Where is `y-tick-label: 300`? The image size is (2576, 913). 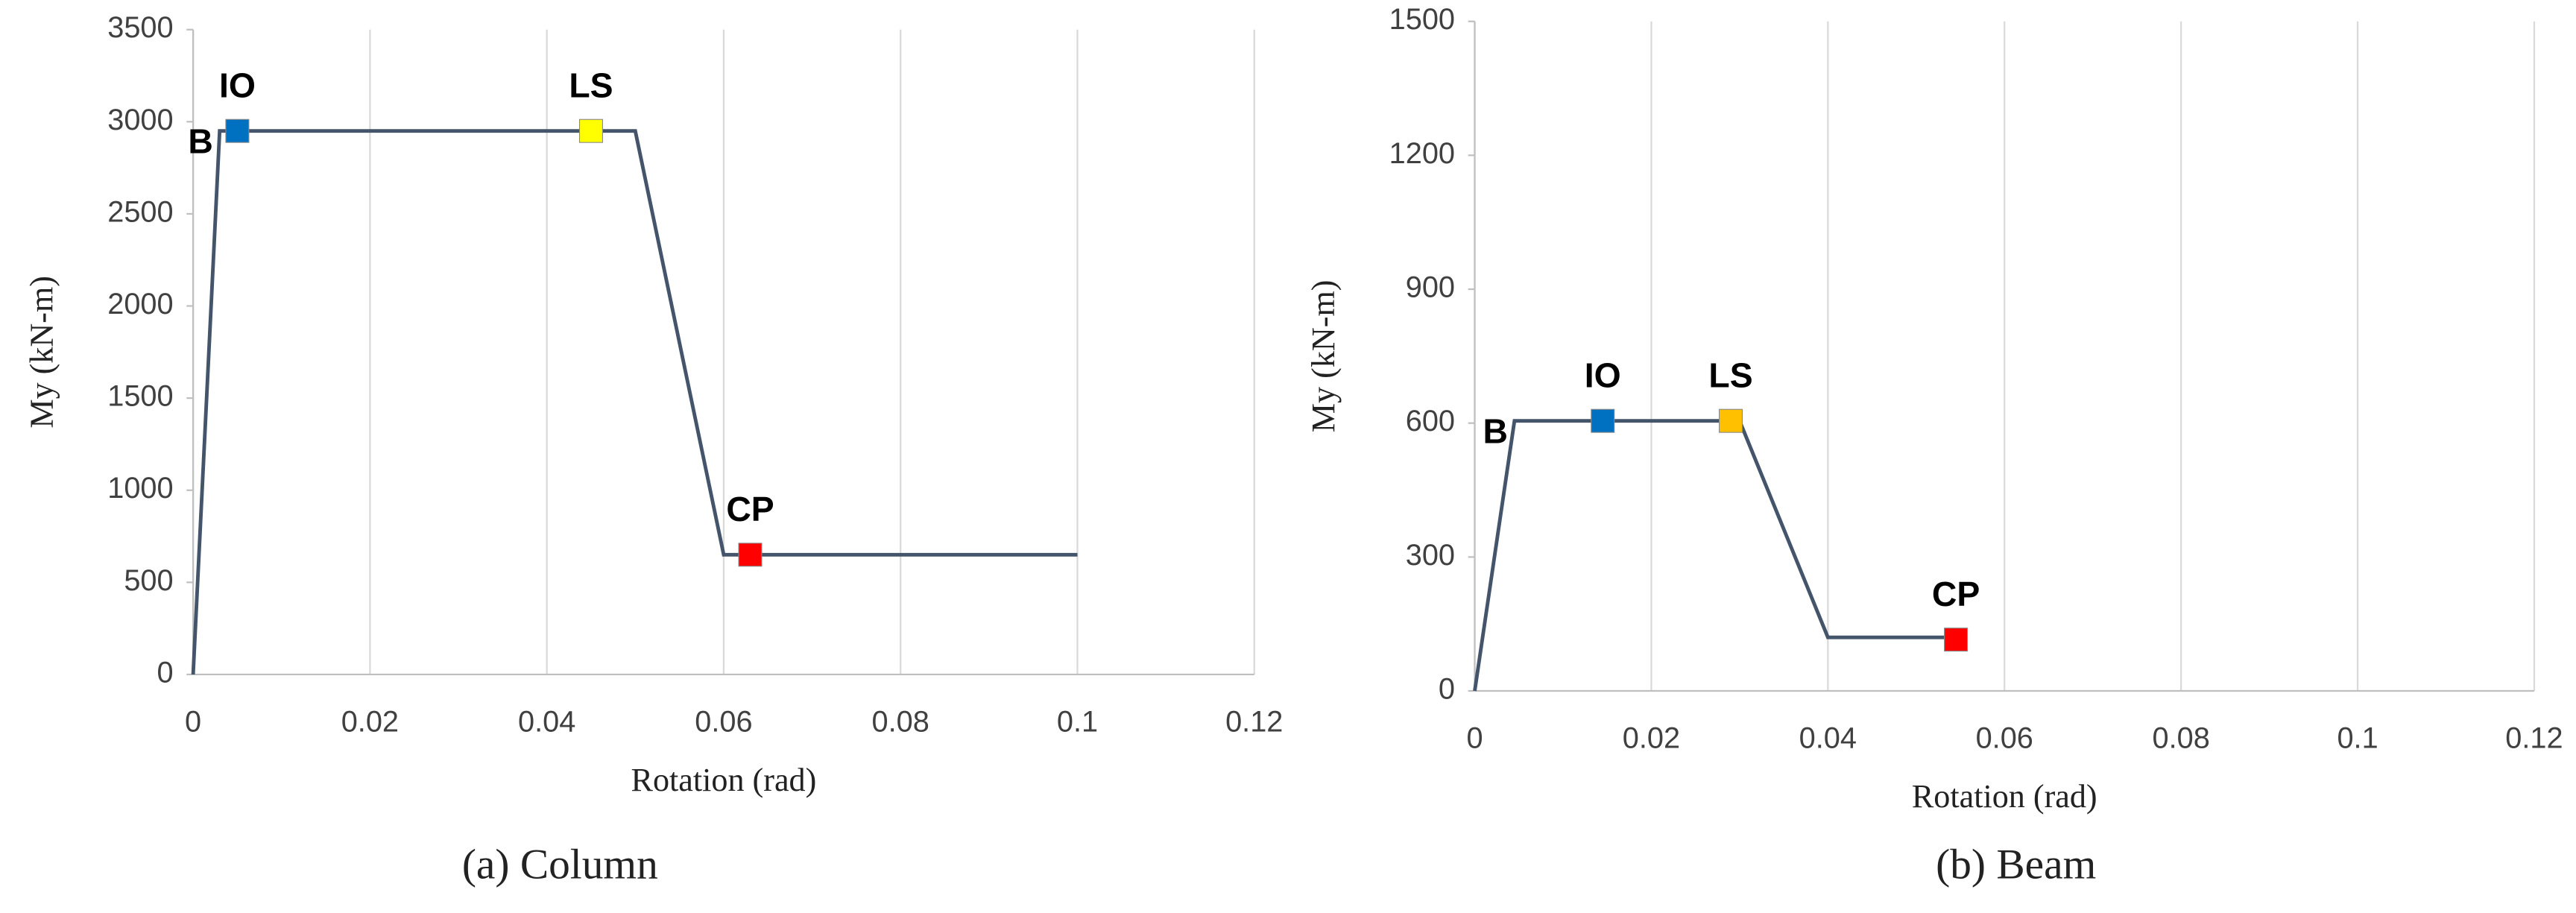
y-tick-label: 300 is located at coordinates (1430, 555).